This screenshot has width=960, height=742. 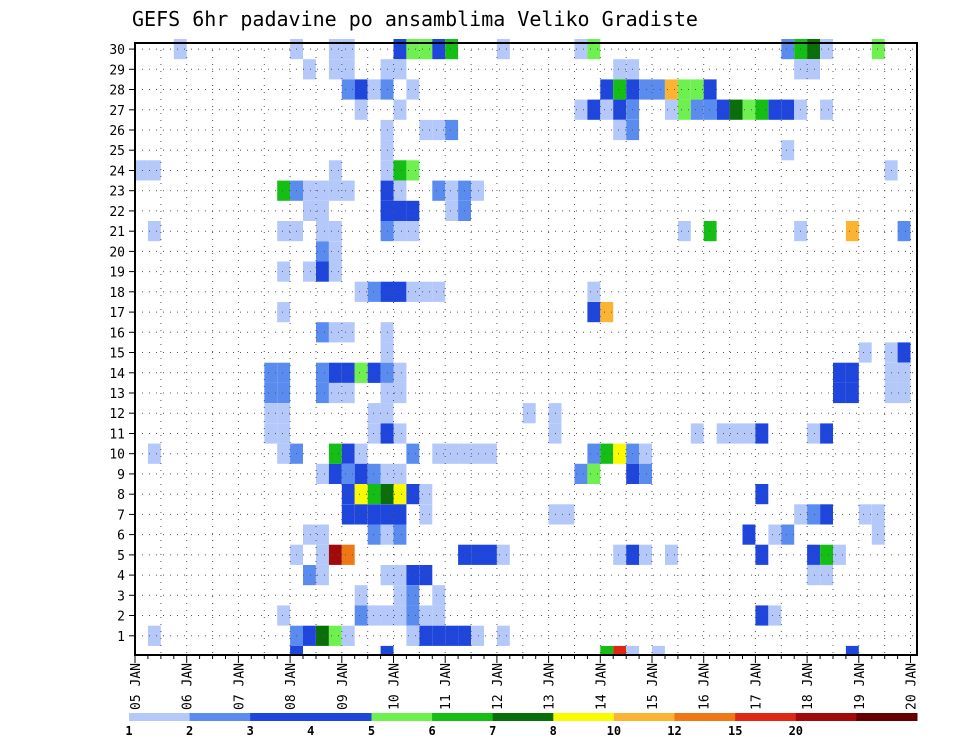 What do you see at coordinates (371, 731) in the screenshot?
I see `legend-label: 5` at bounding box center [371, 731].